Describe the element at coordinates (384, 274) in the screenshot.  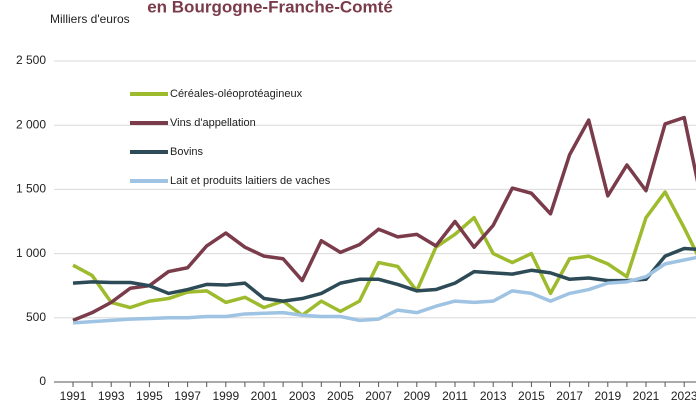
I see `series-line` at that location.